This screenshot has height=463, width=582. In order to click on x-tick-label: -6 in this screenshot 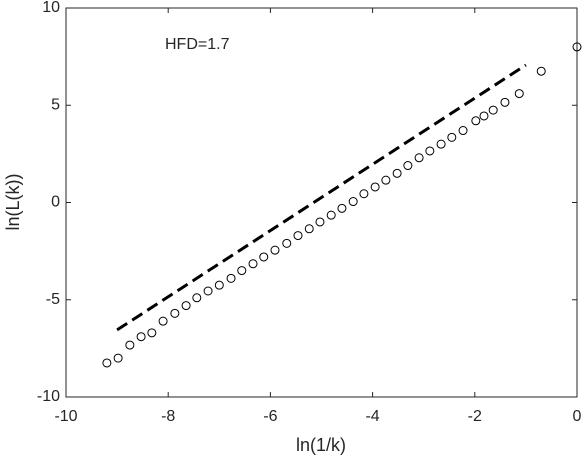, I will do `click(270, 416)`.